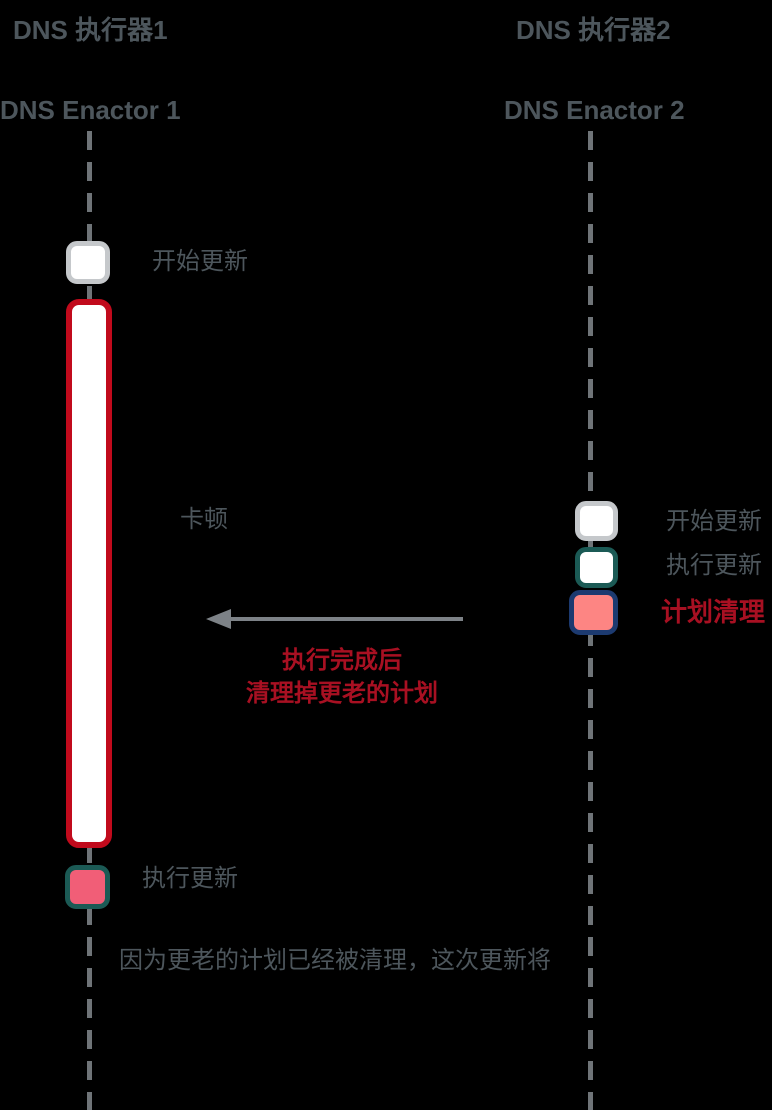 This screenshot has width=772, height=1110. Describe the element at coordinates (593, 30) in the screenshot. I see `actor2-title-zh: DNS 执行器2` at that location.